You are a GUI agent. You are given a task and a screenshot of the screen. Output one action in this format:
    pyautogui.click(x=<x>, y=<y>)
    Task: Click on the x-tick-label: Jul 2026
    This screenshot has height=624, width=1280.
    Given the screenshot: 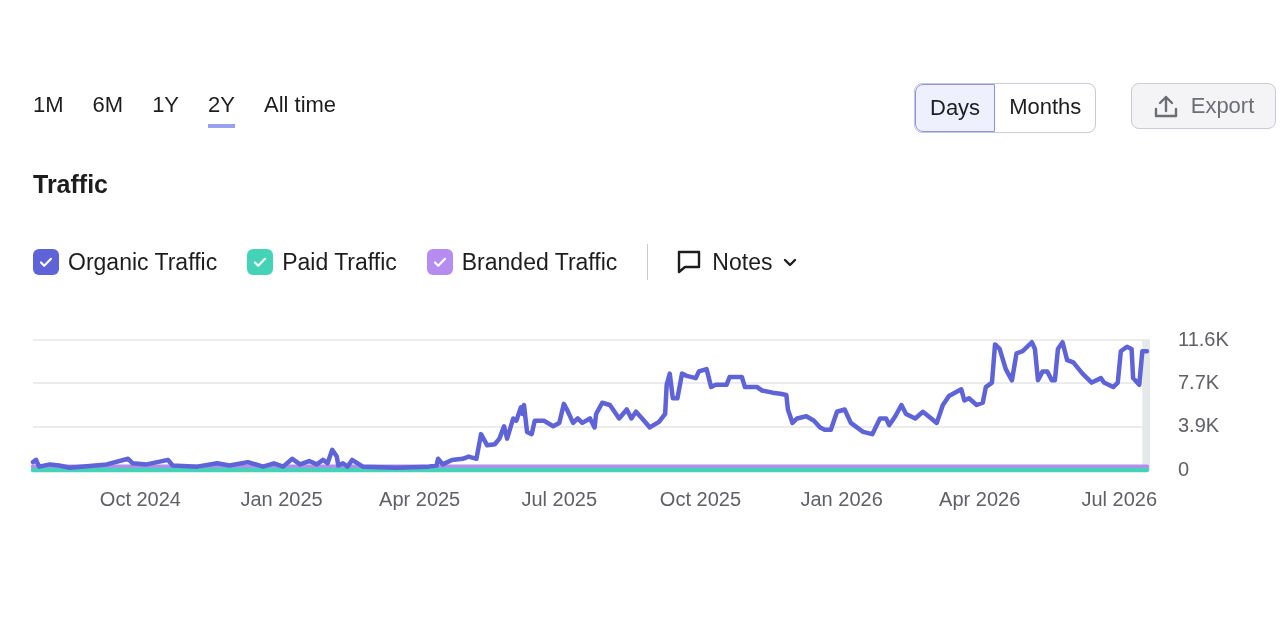 What is the action you would take?
    pyautogui.click(x=1119, y=498)
    